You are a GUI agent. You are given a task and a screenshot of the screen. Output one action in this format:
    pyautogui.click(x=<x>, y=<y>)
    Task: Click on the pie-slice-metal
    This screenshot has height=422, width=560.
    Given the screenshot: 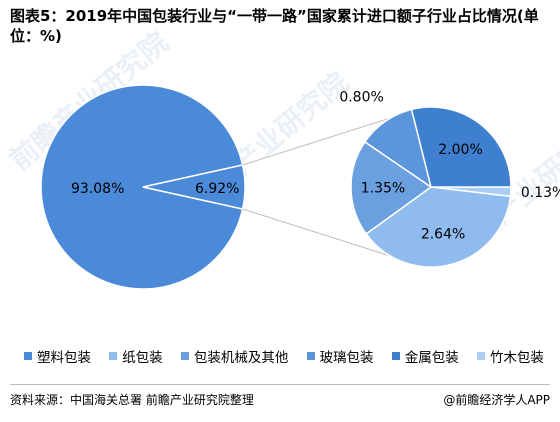 What is the action you would take?
    pyautogui.click(x=461, y=147)
    